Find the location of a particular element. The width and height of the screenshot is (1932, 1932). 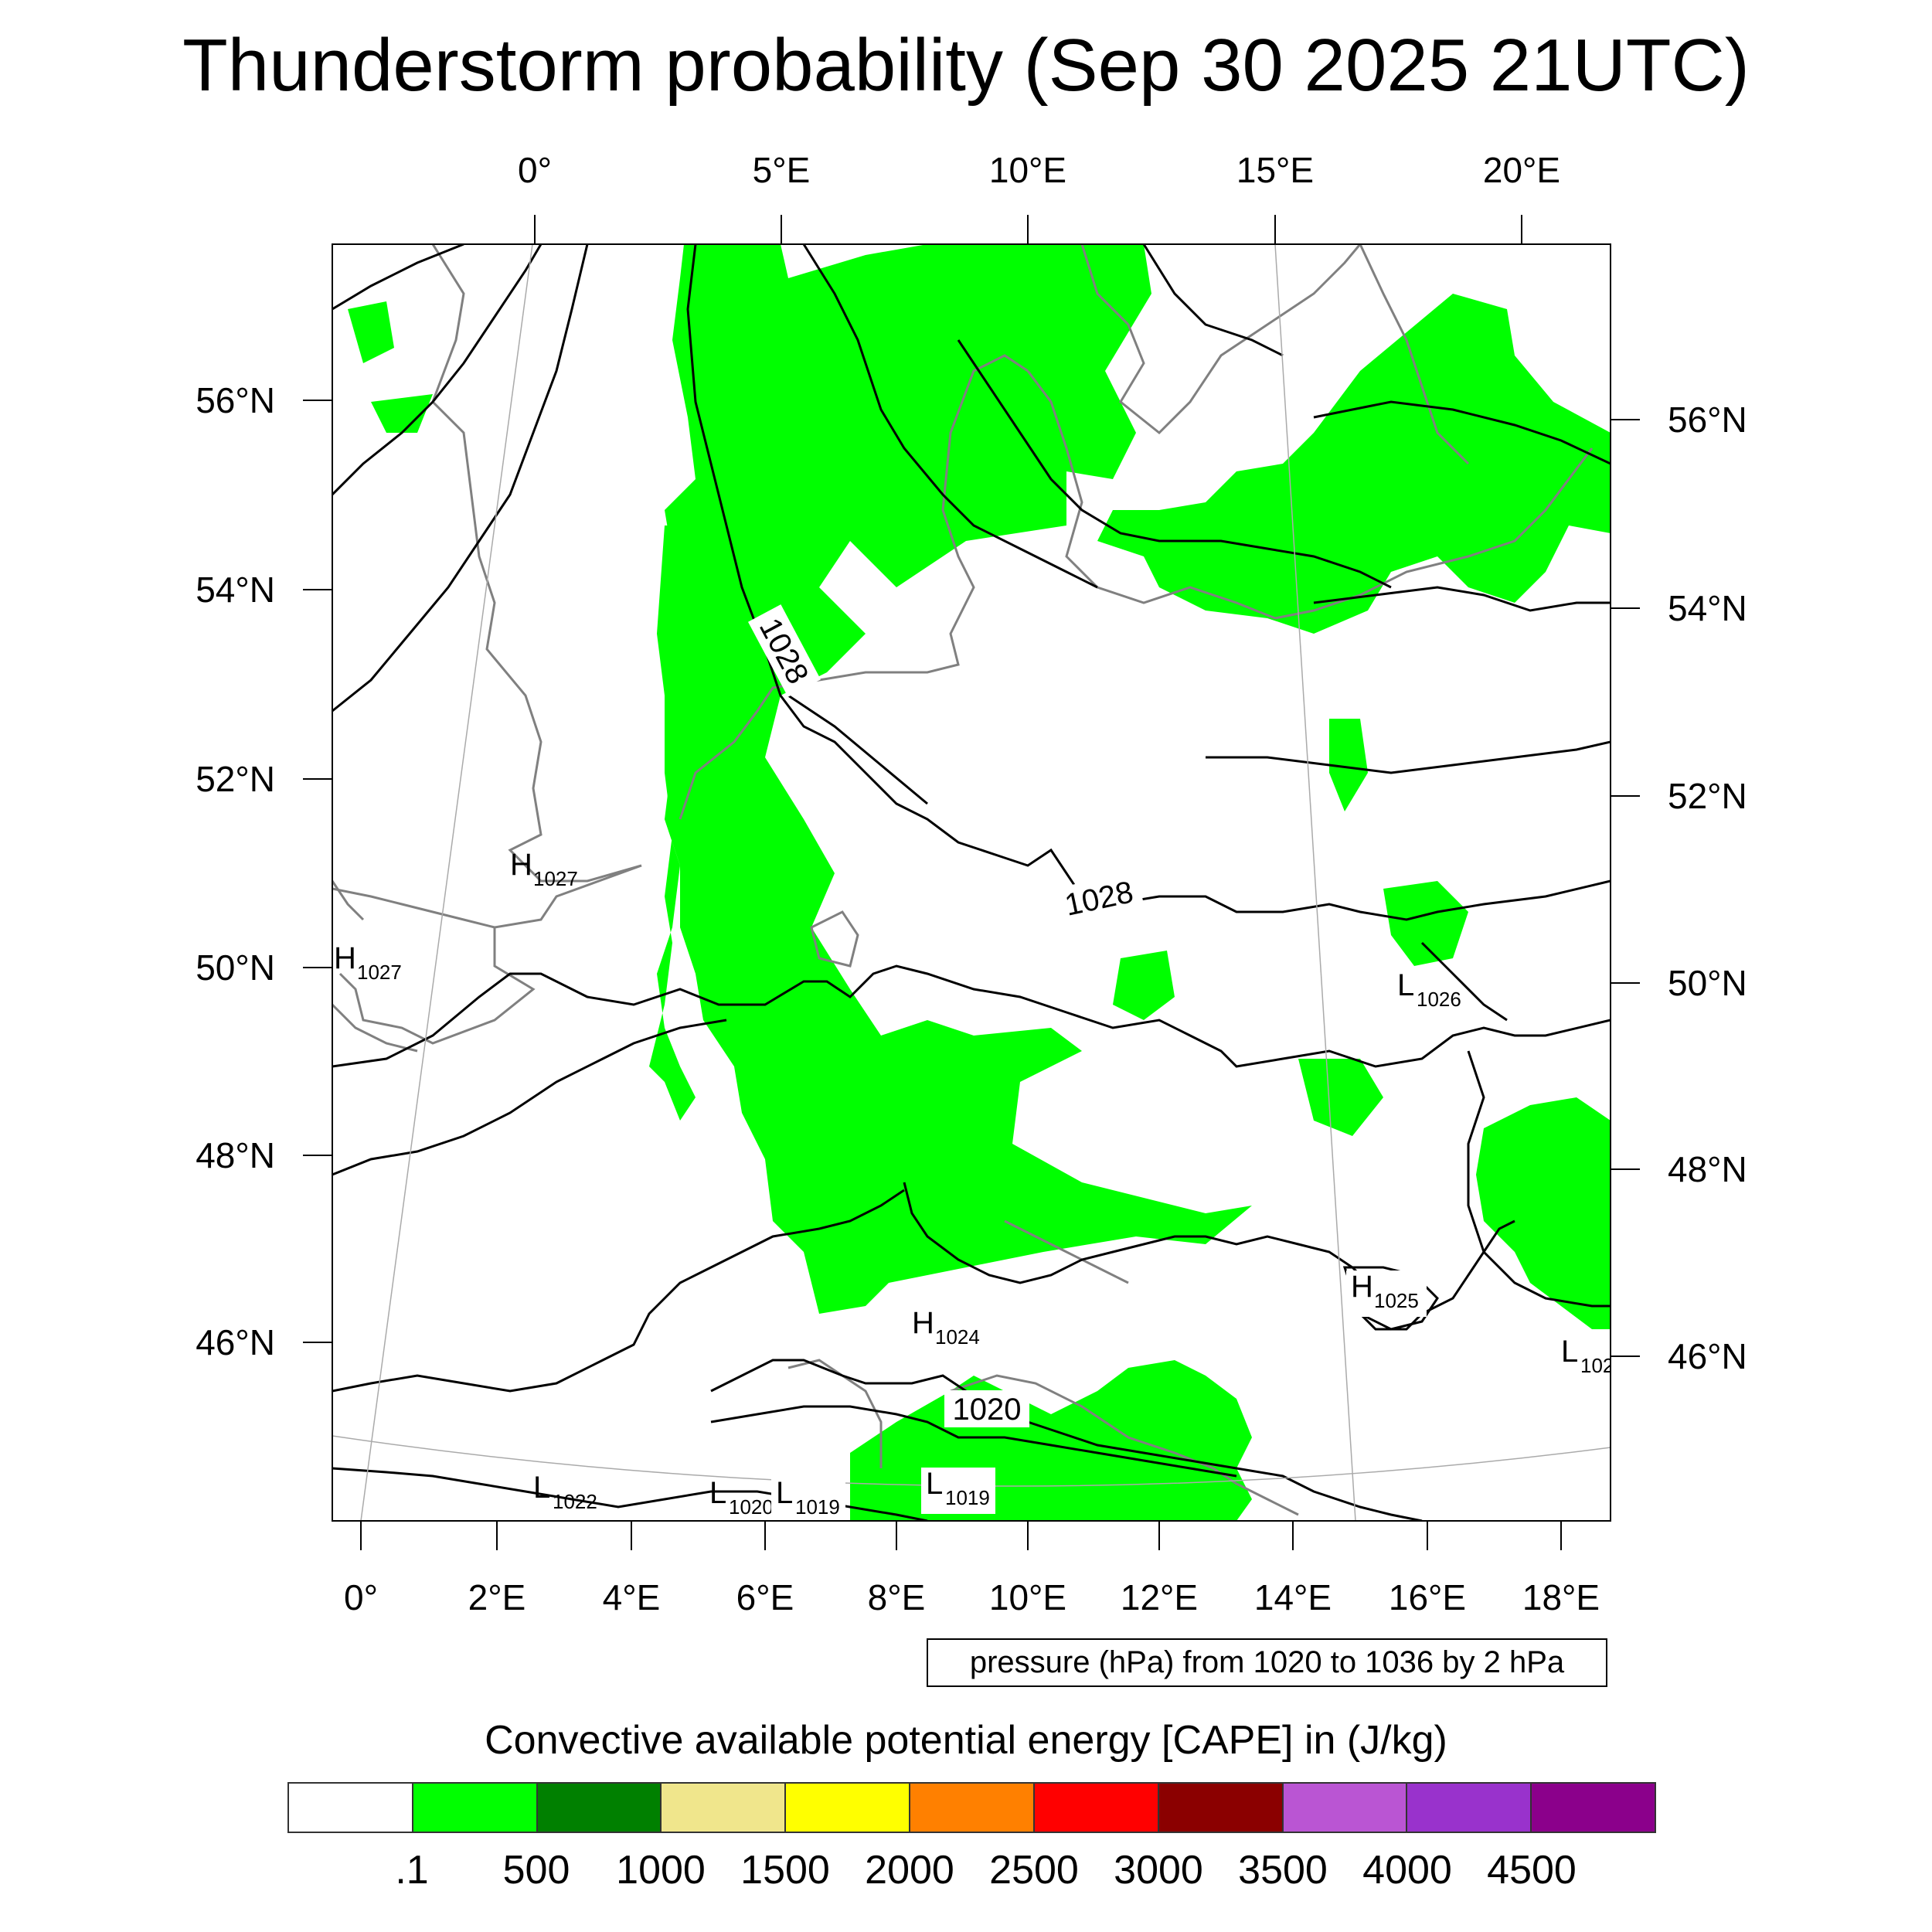

pressure-center-value: 1022 is located at coordinates (575, 1502).